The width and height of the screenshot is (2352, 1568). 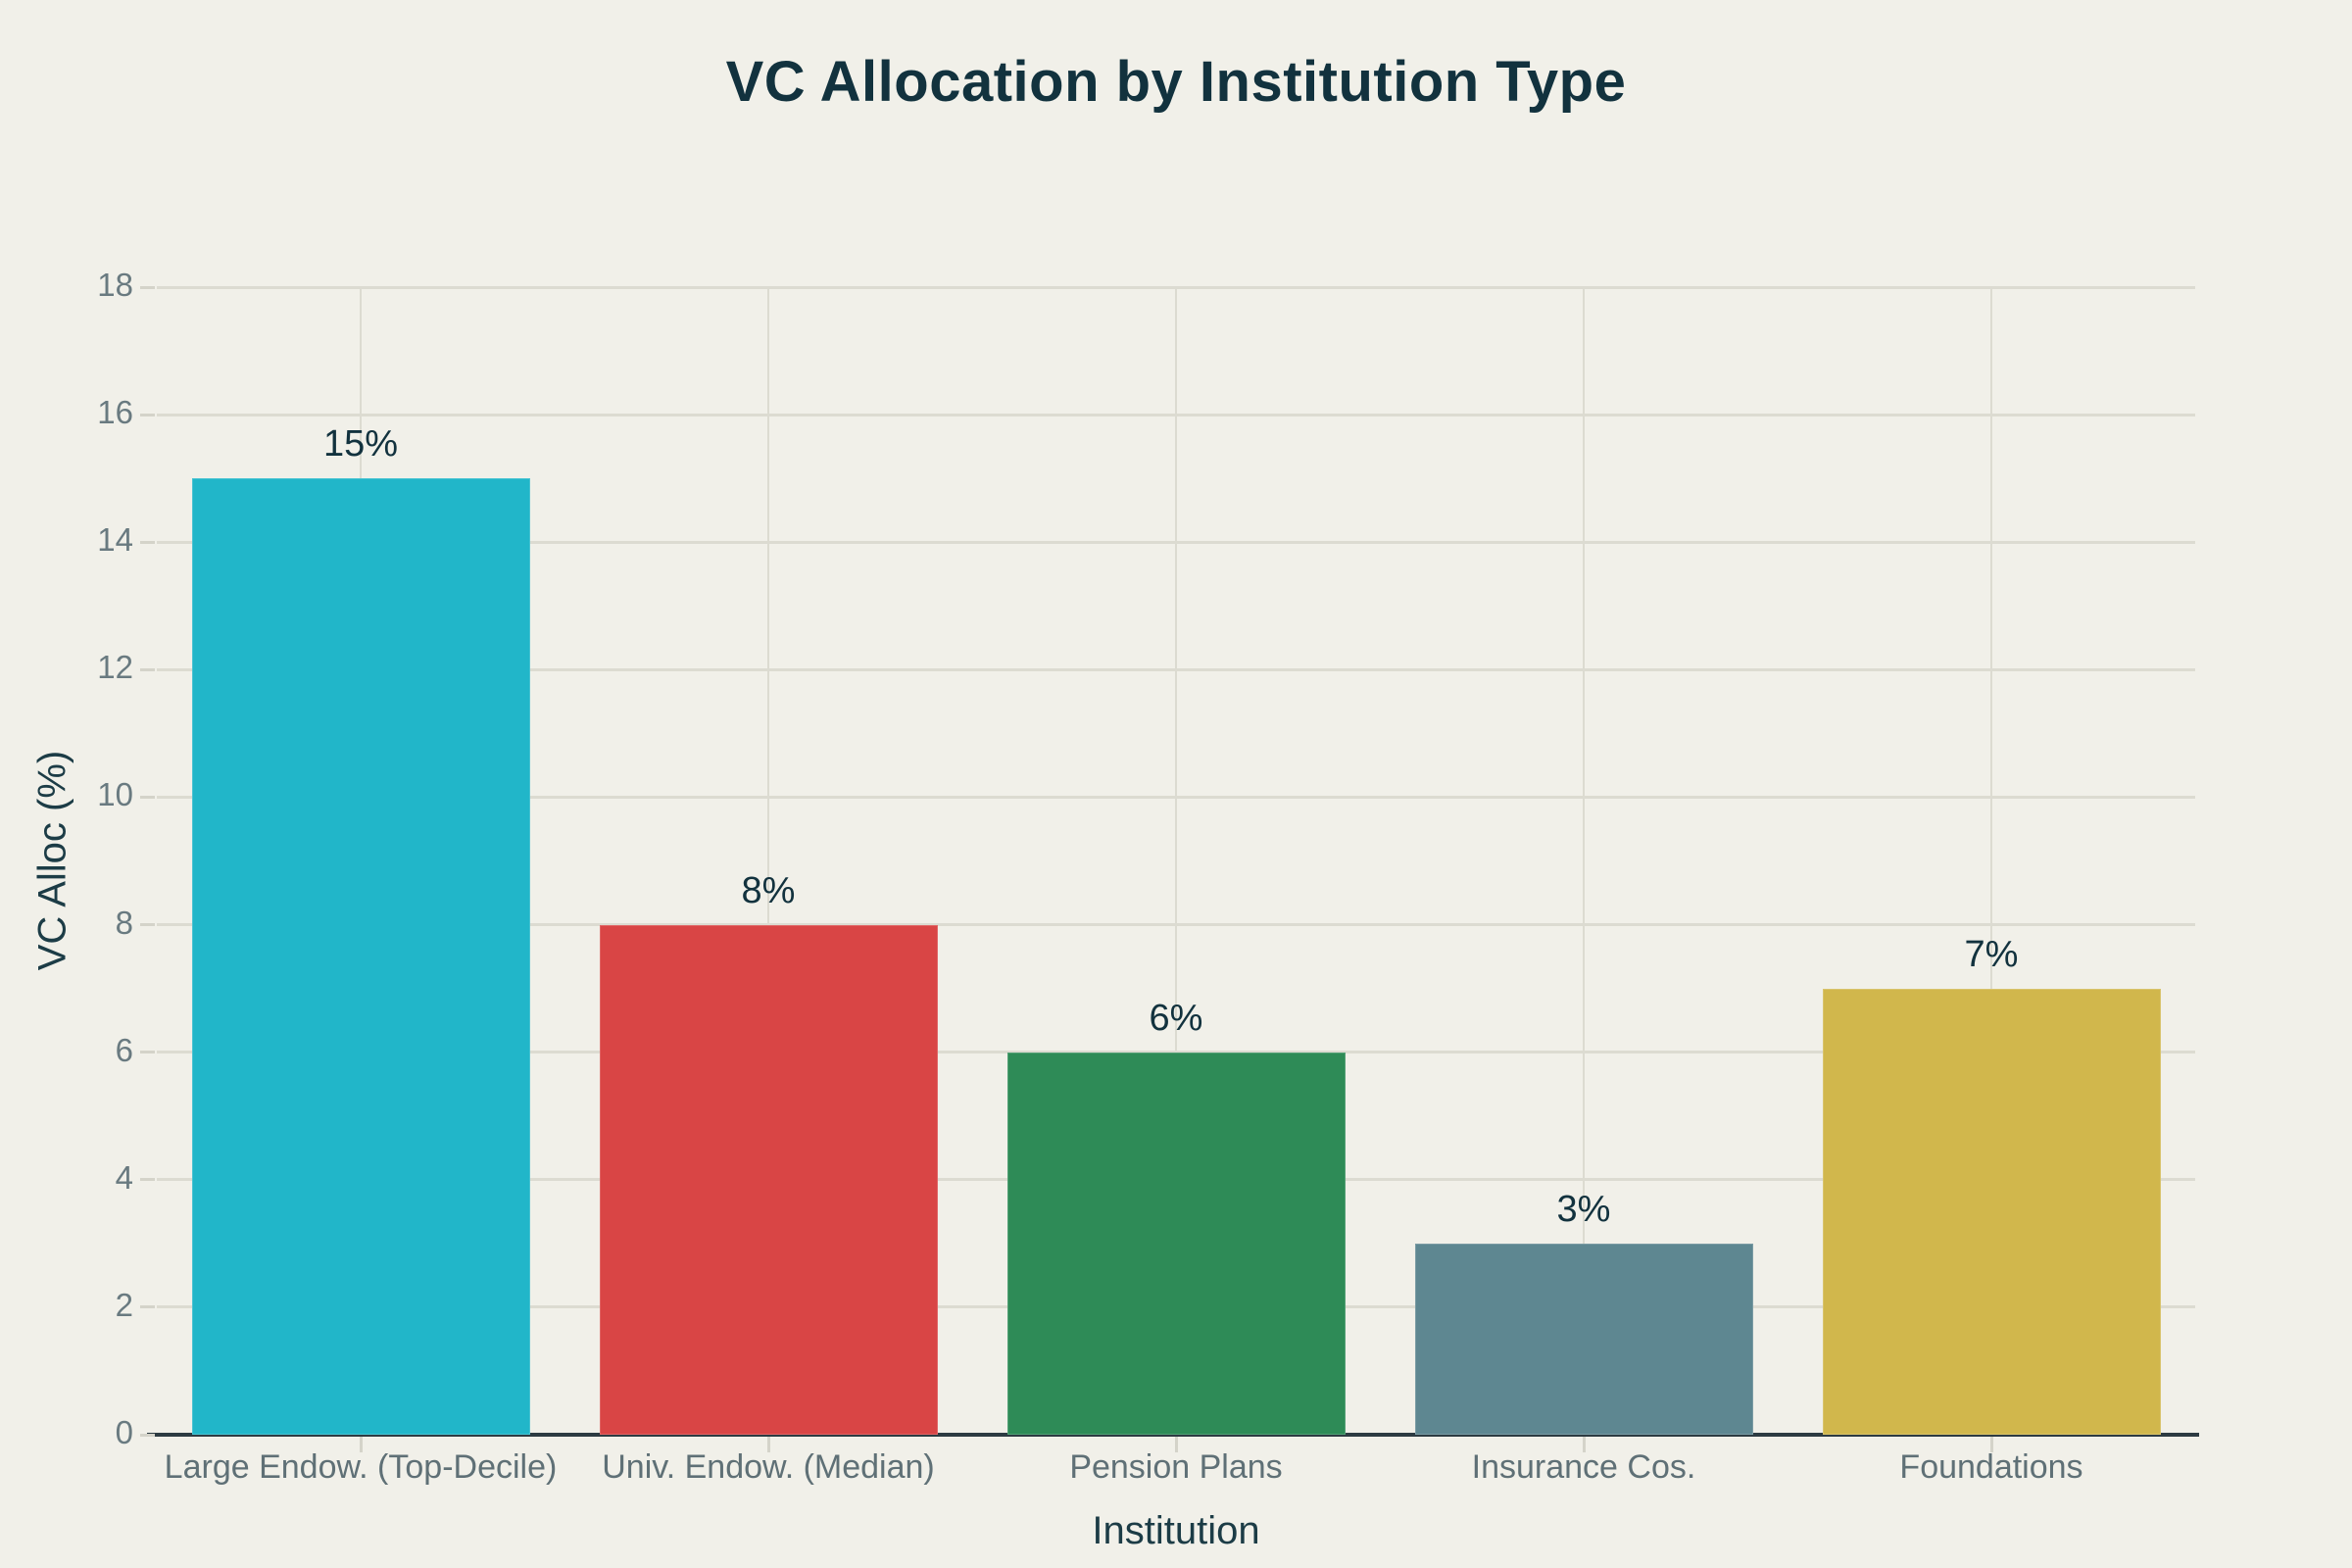 I want to click on y-tick-label-0: 0, so click(x=124, y=1432).